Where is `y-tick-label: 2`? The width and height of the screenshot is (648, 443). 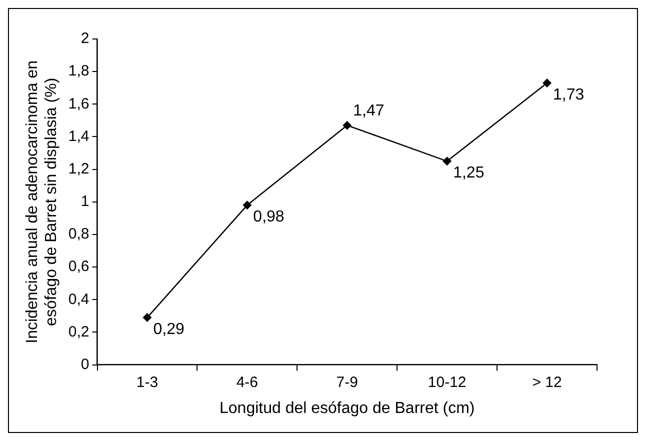
y-tick-label: 2 is located at coordinates (85, 39).